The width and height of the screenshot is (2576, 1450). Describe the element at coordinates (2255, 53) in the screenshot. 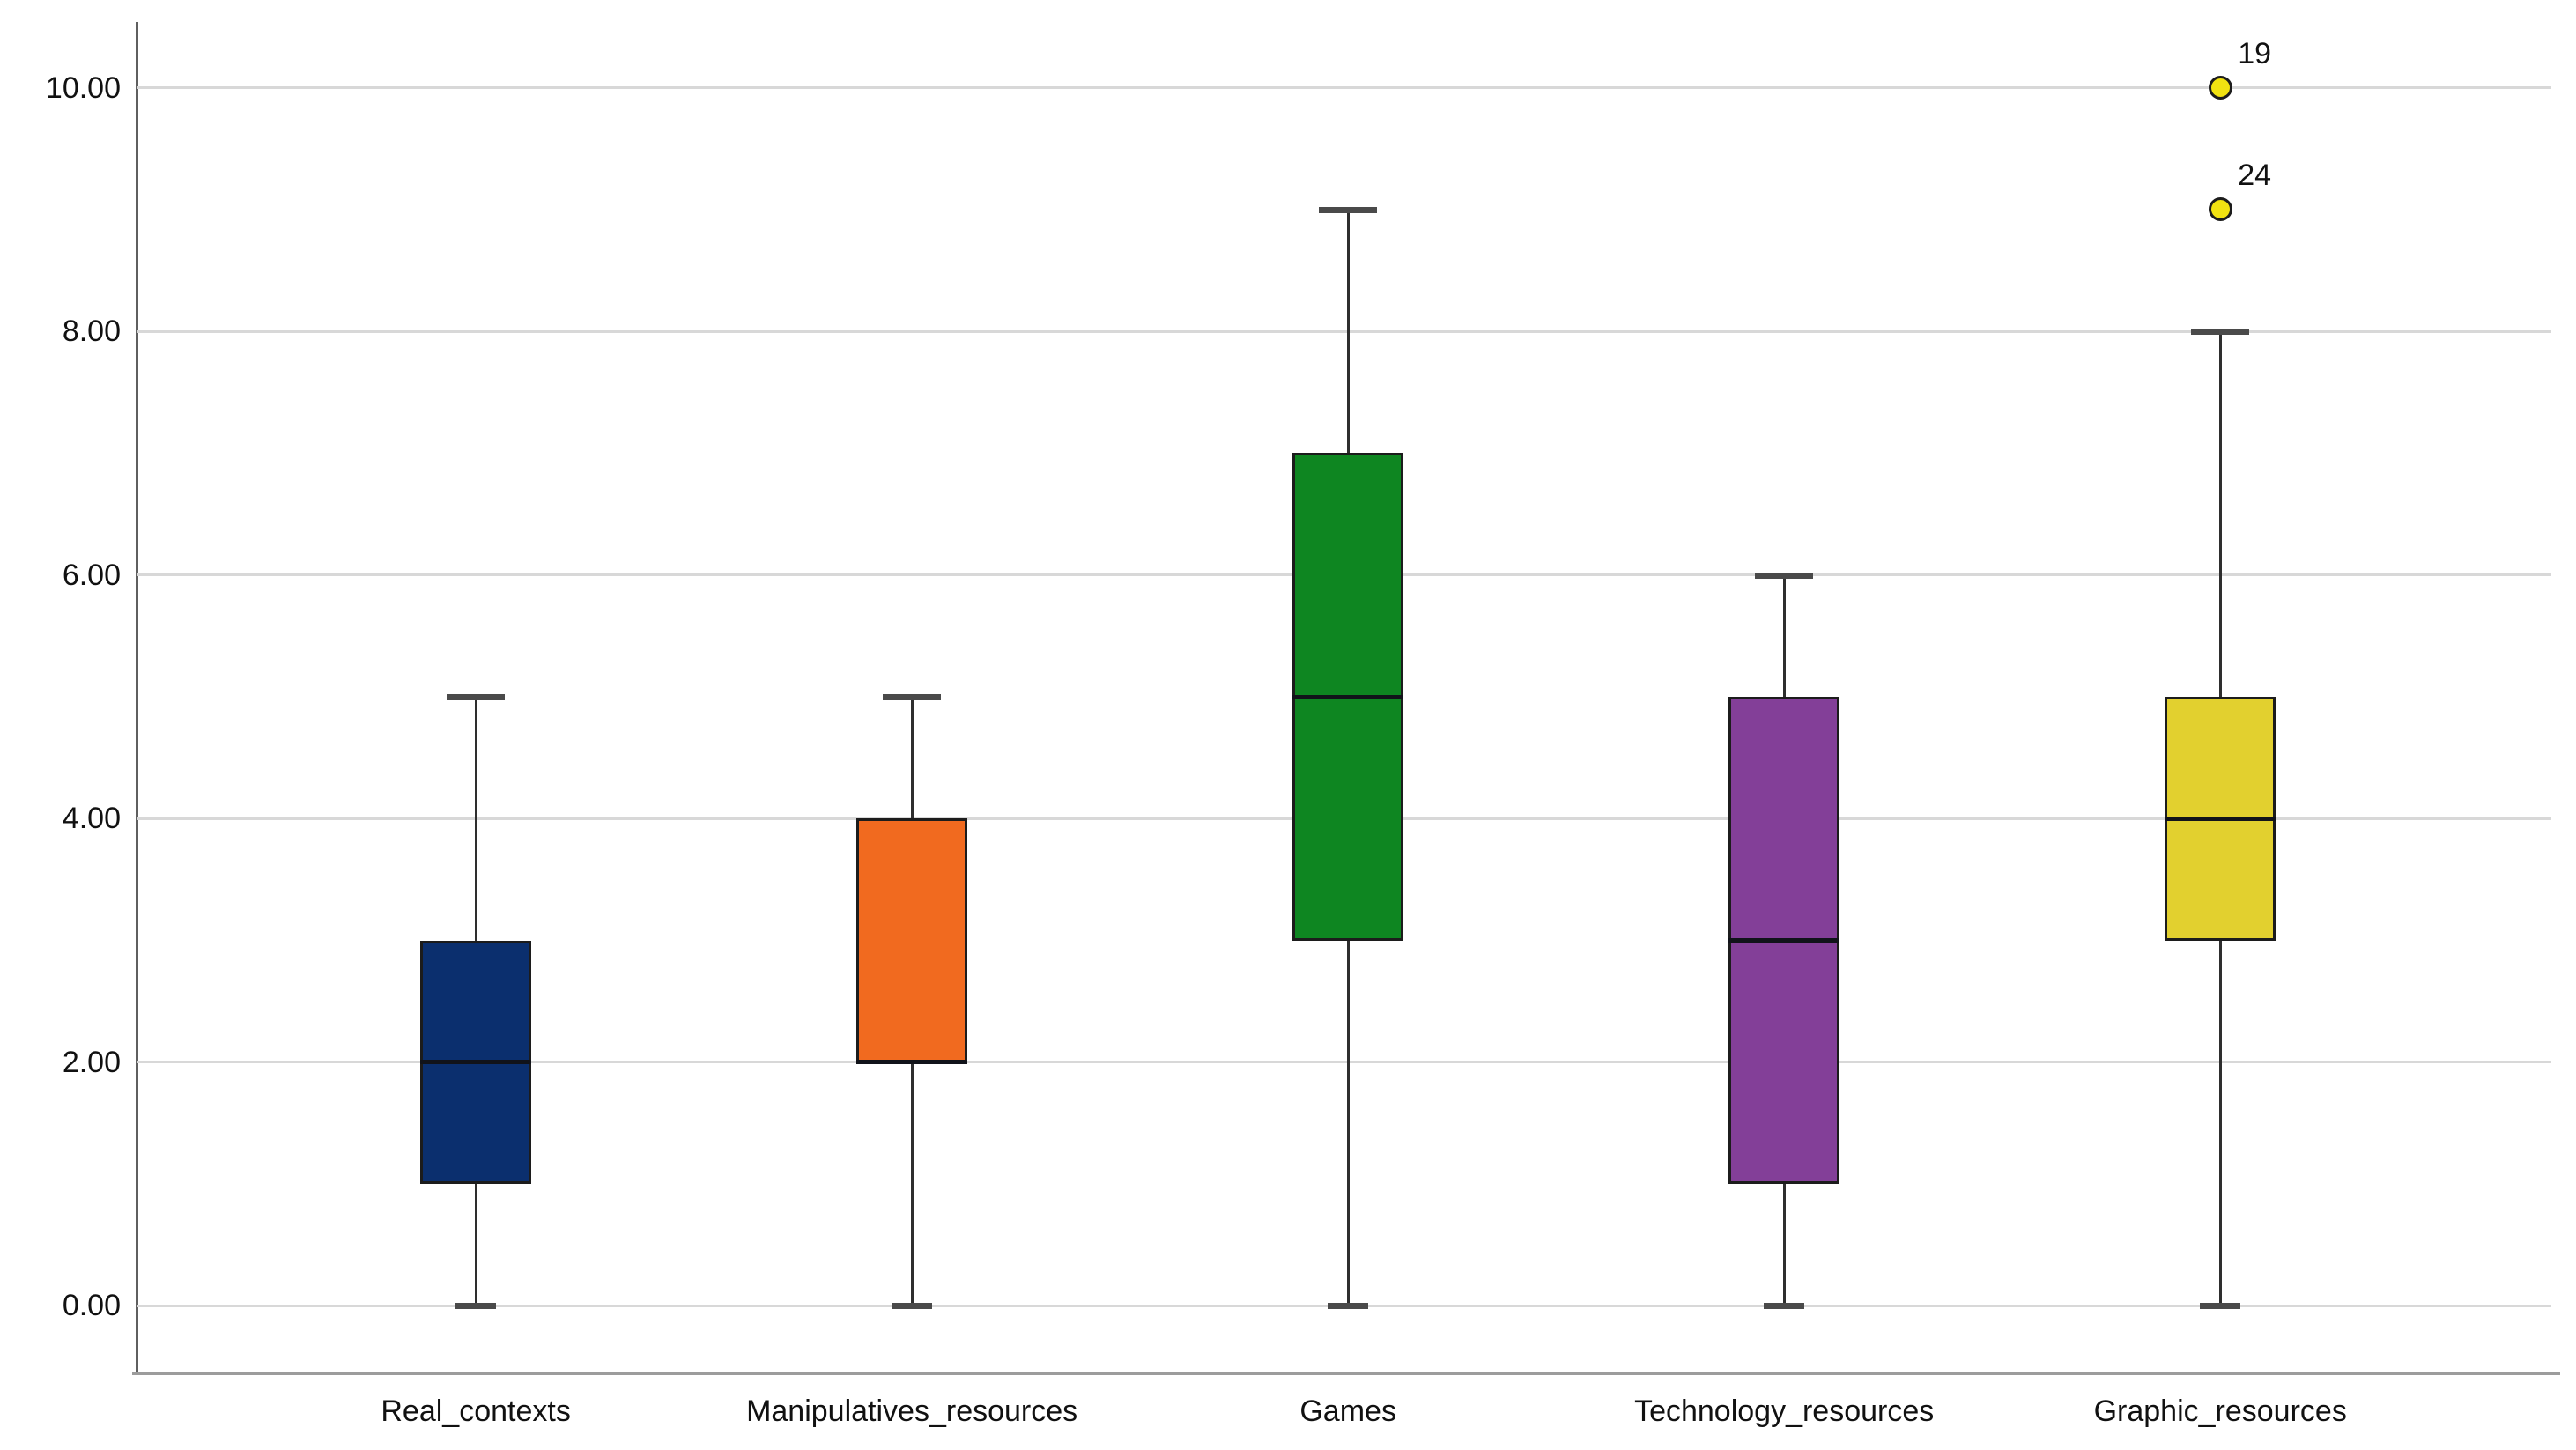

I see `outlier-label-19: 19` at that location.